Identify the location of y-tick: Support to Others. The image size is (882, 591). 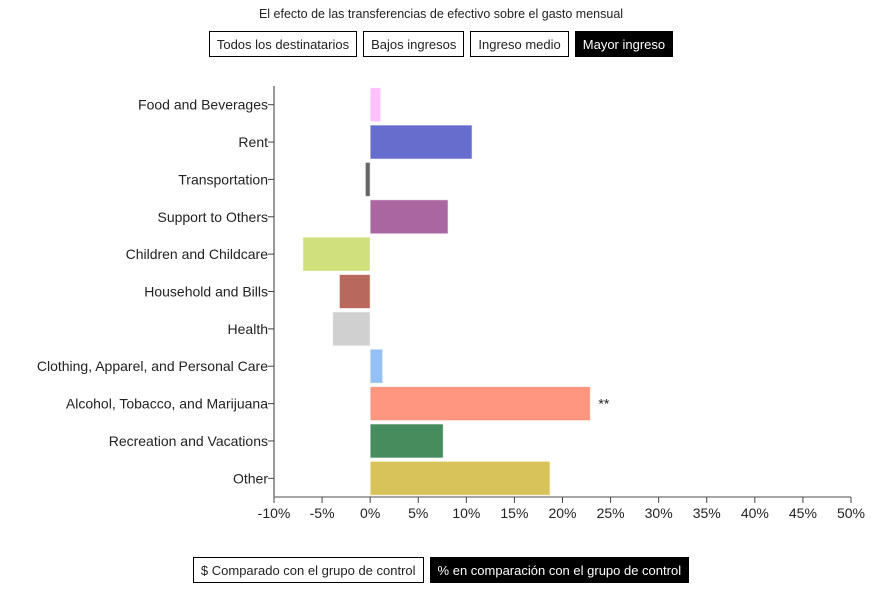
(215, 217).